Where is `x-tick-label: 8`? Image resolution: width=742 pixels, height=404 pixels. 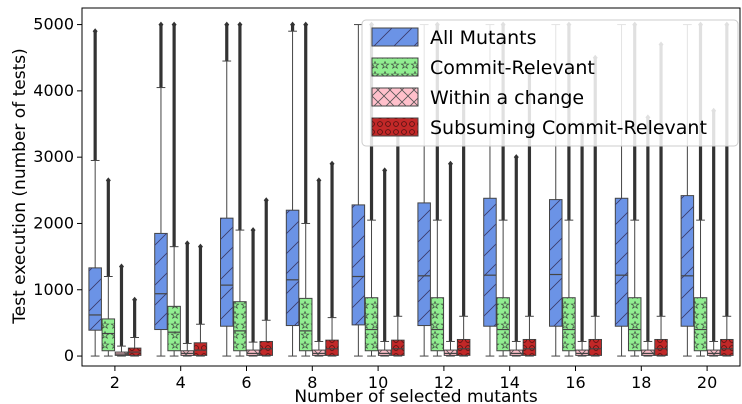
x-tick-label: 8 is located at coordinates (312, 382).